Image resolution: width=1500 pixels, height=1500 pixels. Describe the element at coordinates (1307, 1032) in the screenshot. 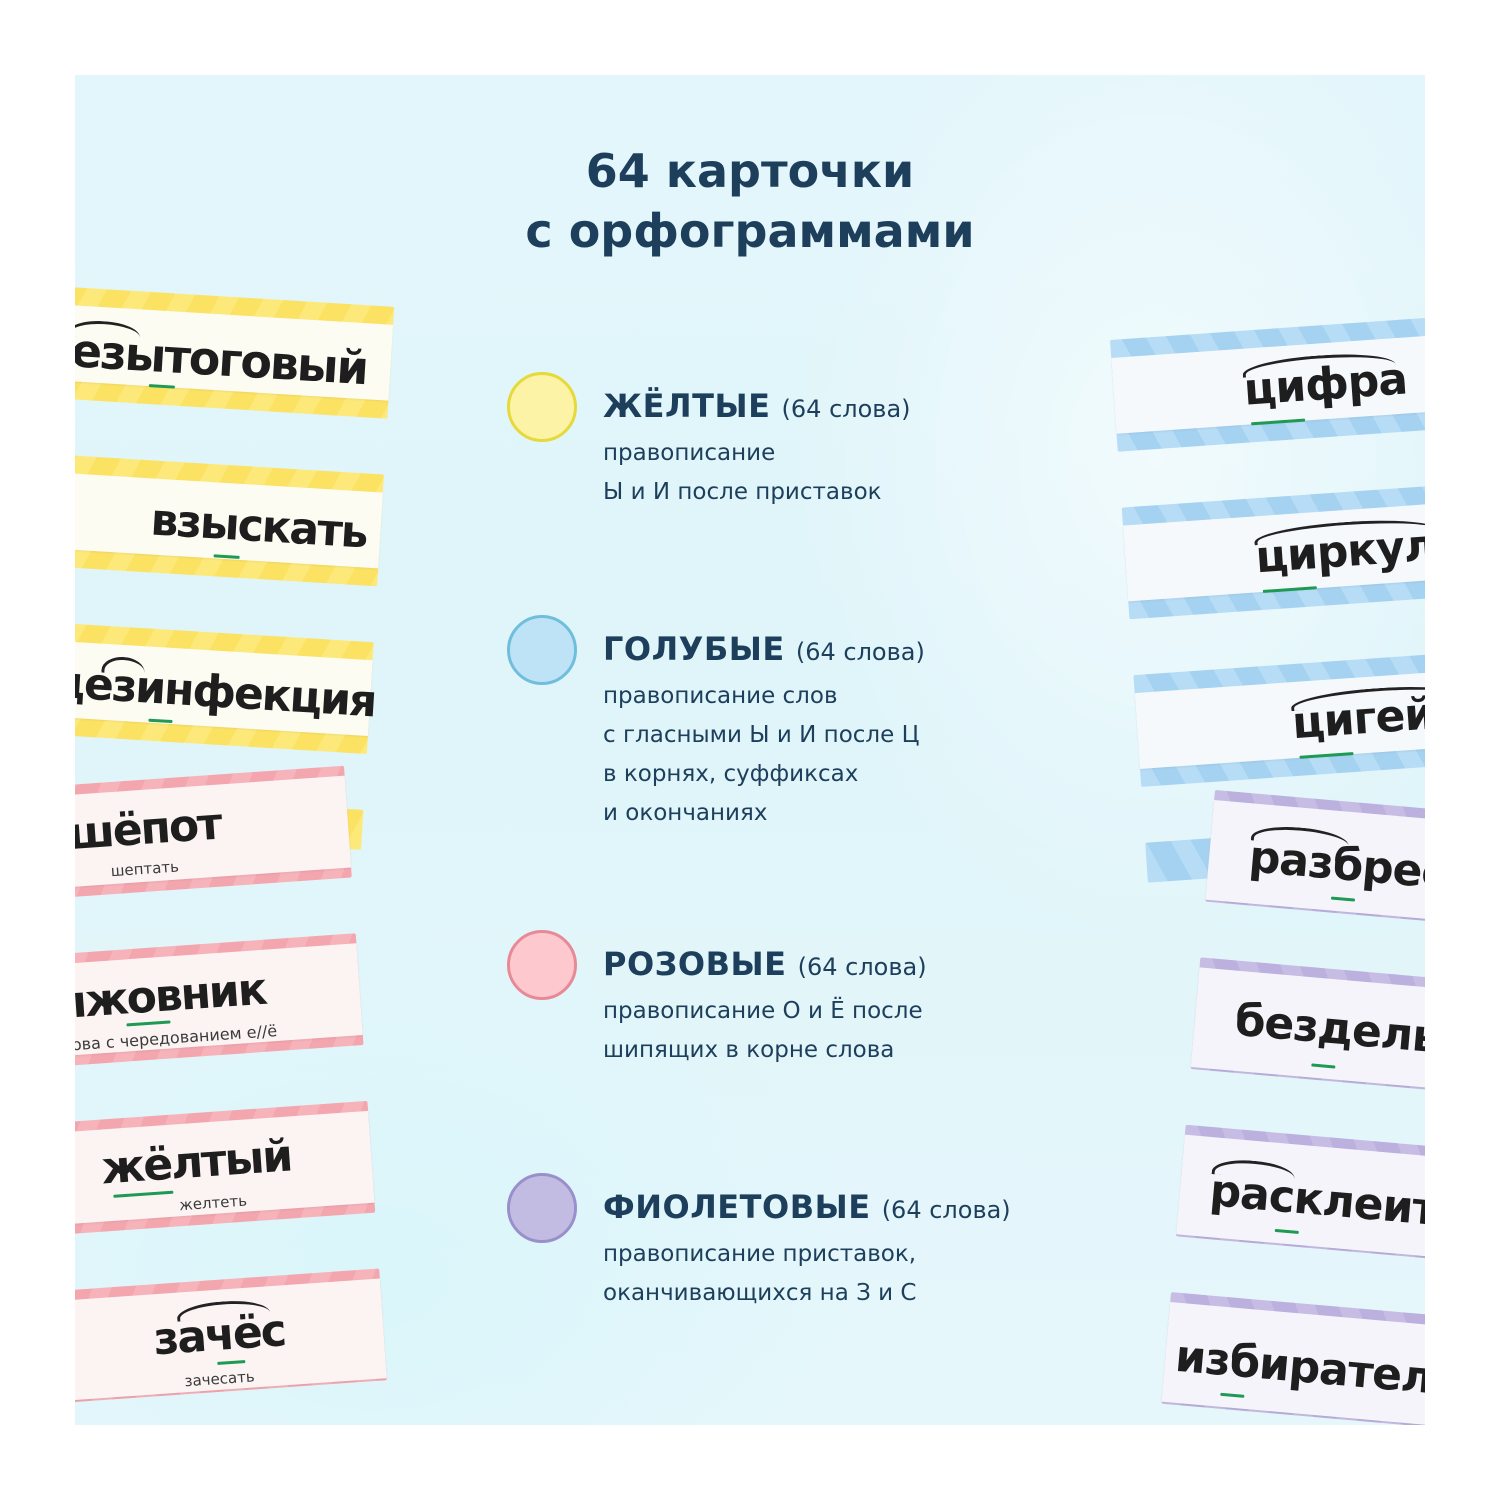

I see `violet-card: безделье` at that location.